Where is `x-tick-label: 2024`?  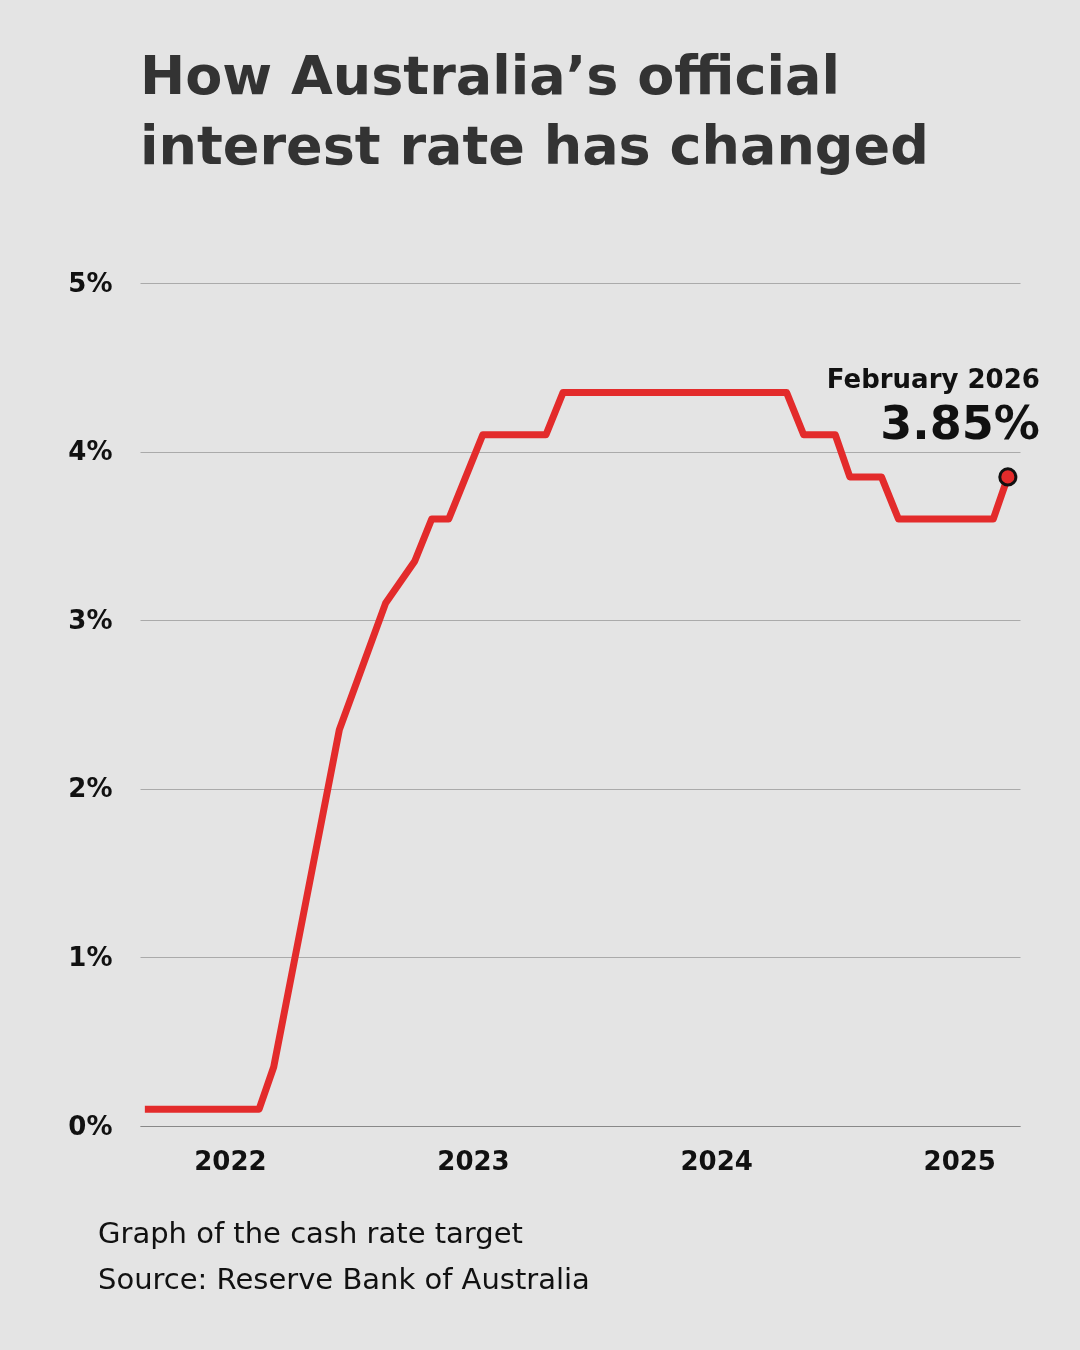 x-tick-label: 2024 is located at coordinates (716, 1160).